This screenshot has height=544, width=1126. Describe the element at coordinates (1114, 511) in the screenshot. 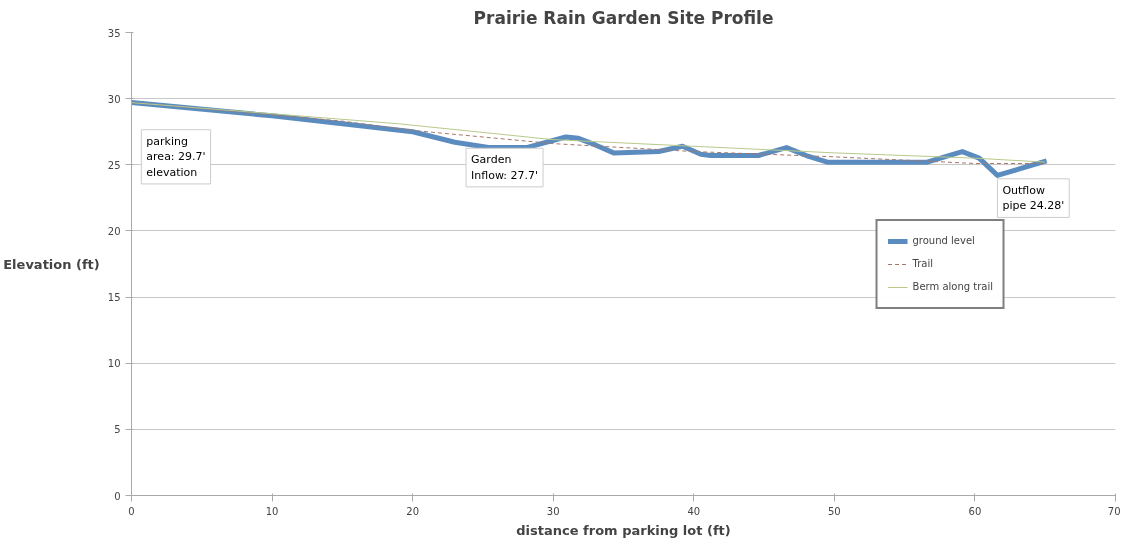

I see `x-tick-label: 70` at that location.